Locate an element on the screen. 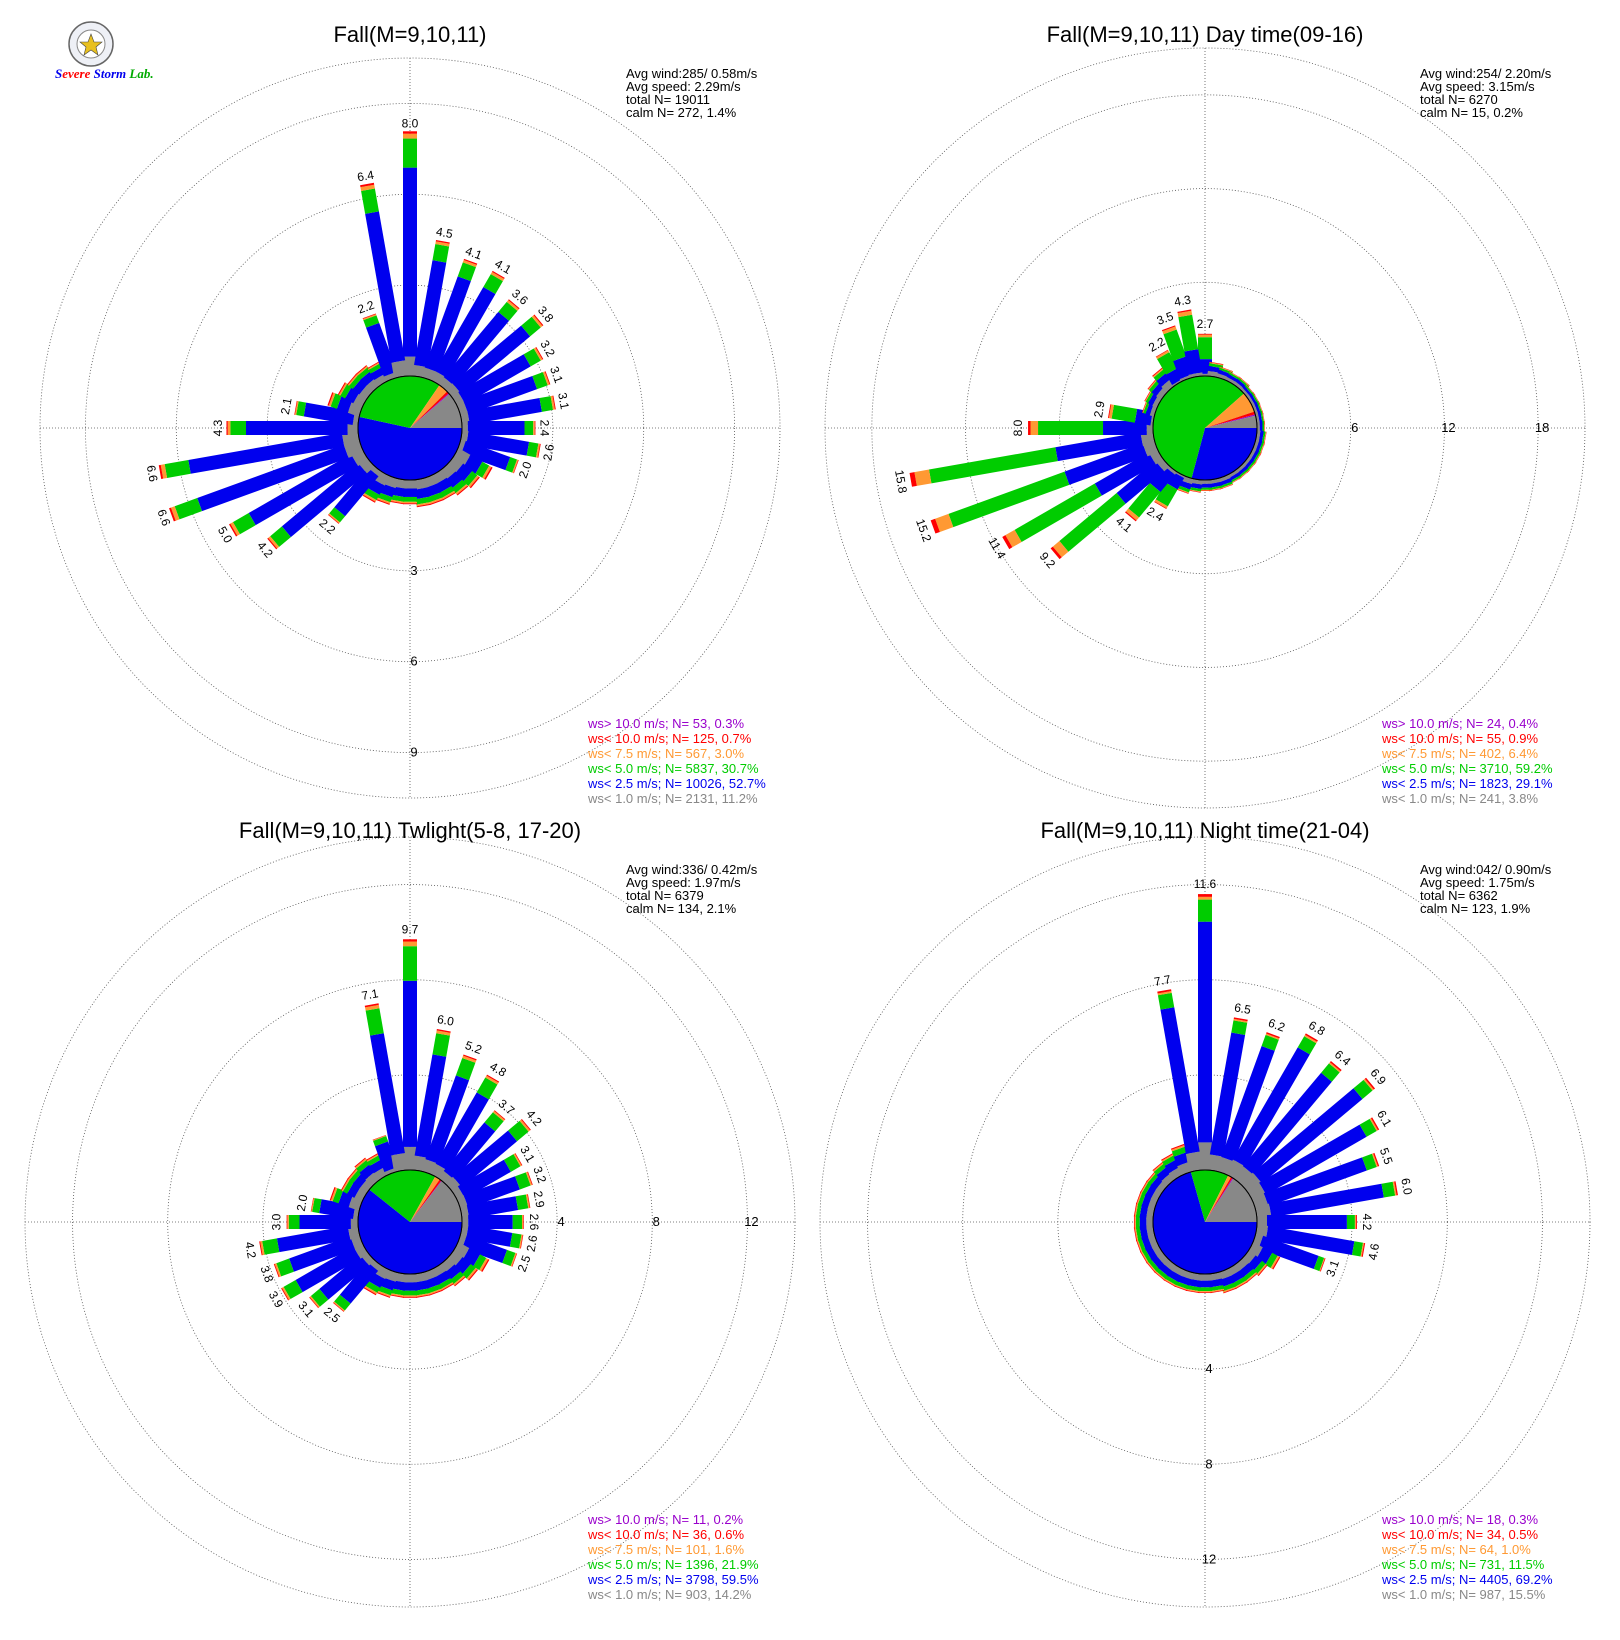 Image resolution: width=1620 pixels, height=1640 pixels. legend-entry: ws> 10.0 m/s; N= 53, 0.3% is located at coordinates (666, 723).